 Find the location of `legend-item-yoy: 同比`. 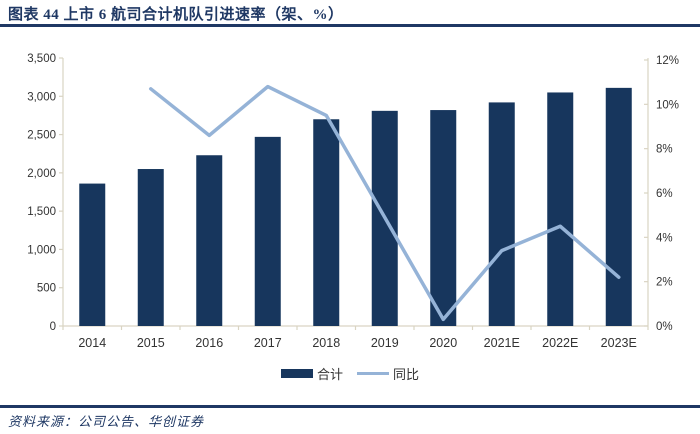

legend-item-yoy: 同比 is located at coordinates (388, 373).